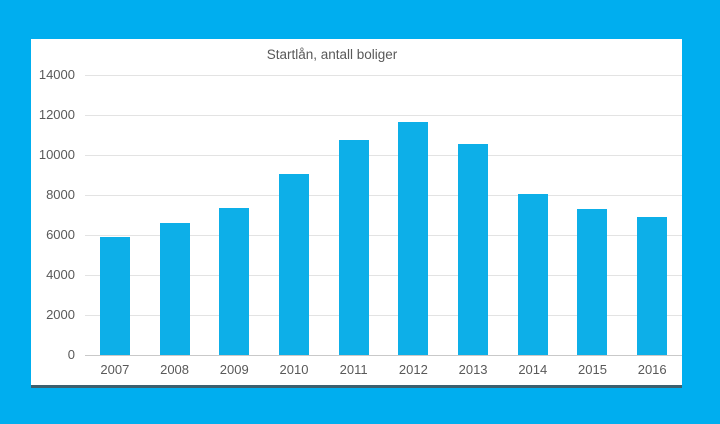 This screenshot has height=424, width=720. I want to click on x-tick-label-2015: 2015, so click(592, 369).